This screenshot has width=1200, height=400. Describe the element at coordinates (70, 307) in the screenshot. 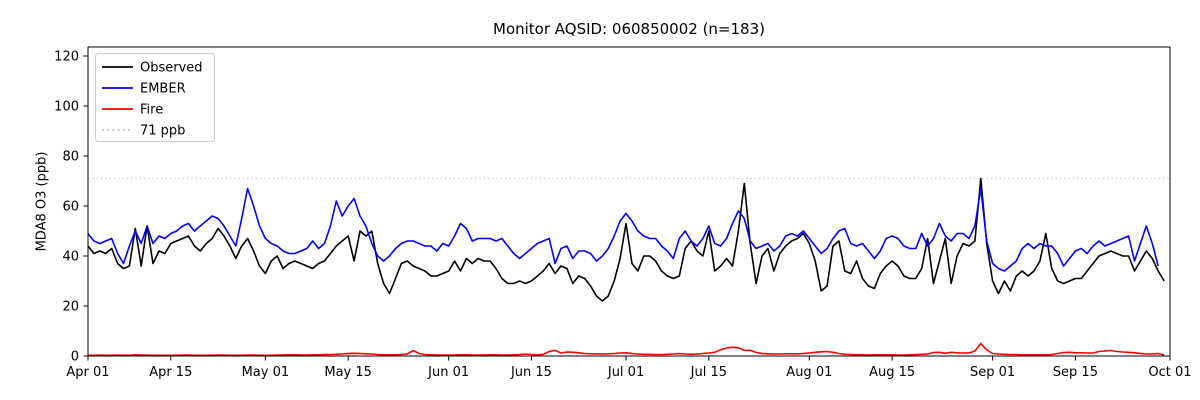

I see `y-tick-label: 20` at that location.